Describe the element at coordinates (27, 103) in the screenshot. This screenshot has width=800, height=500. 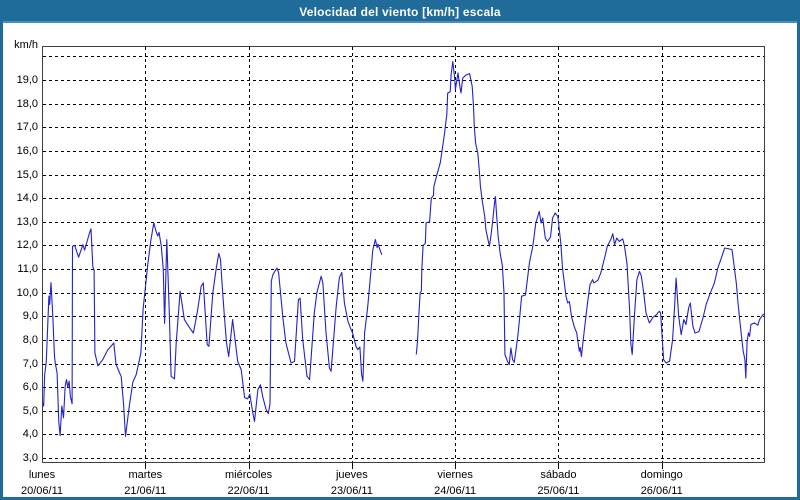
I see `y-axis-tick-label: 18,0` at that location.